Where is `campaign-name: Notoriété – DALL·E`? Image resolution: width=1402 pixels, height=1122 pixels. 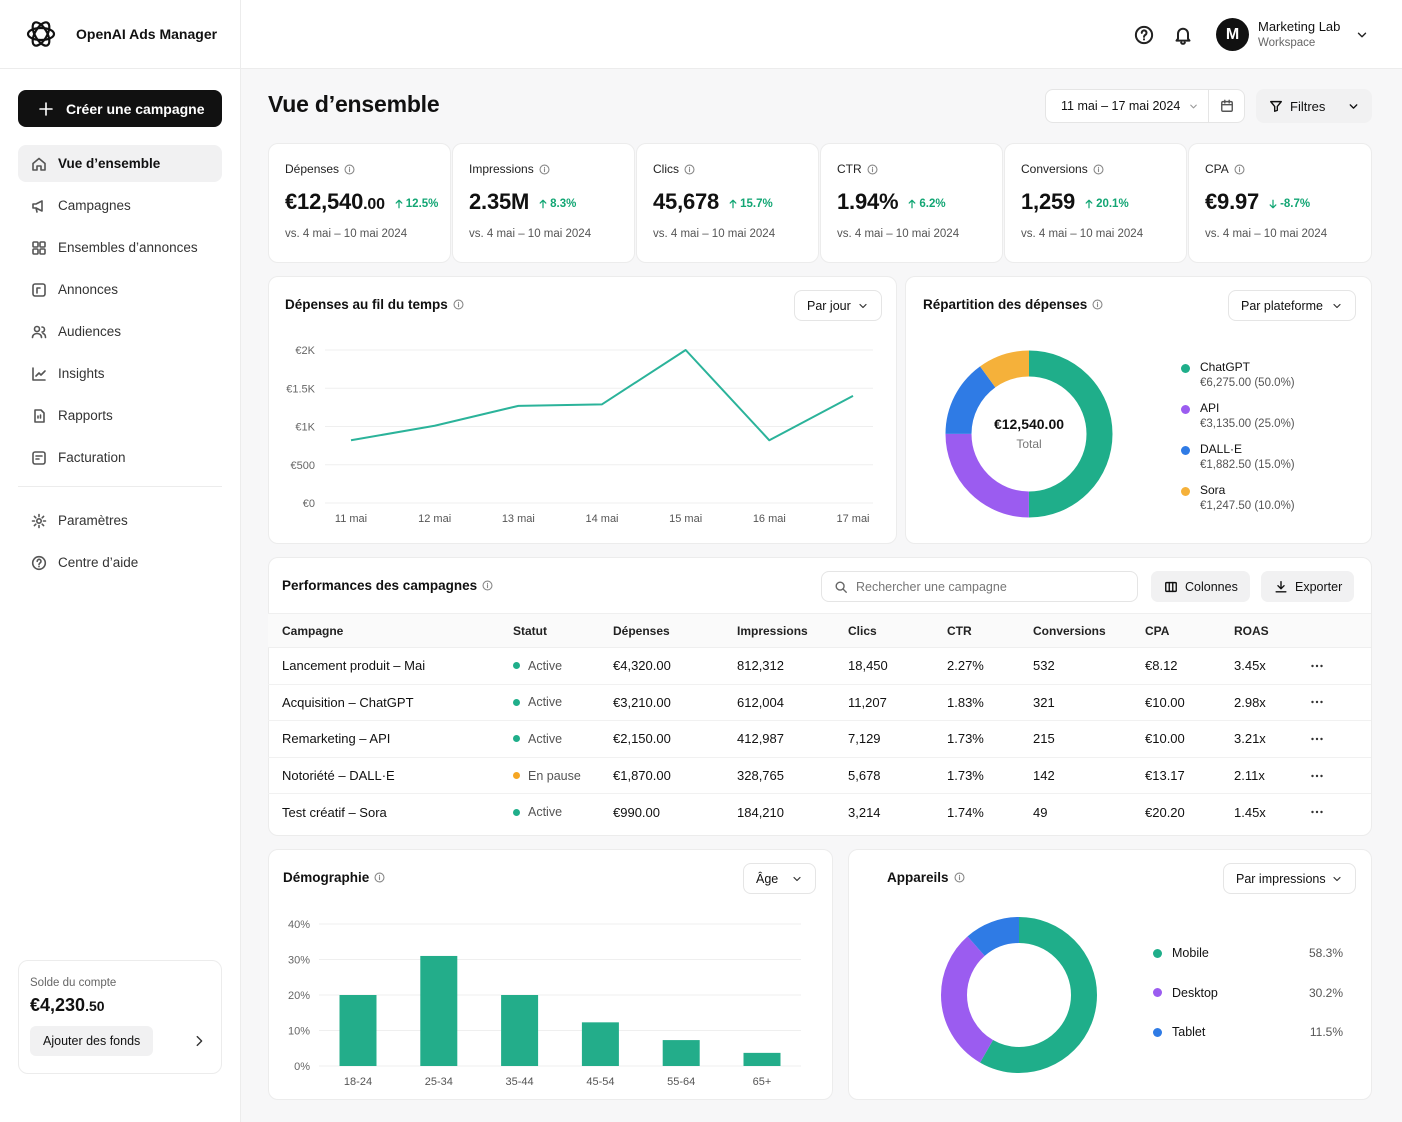 campaign-name: Notoriété – DALL·E is located at coordinates (390, 776).